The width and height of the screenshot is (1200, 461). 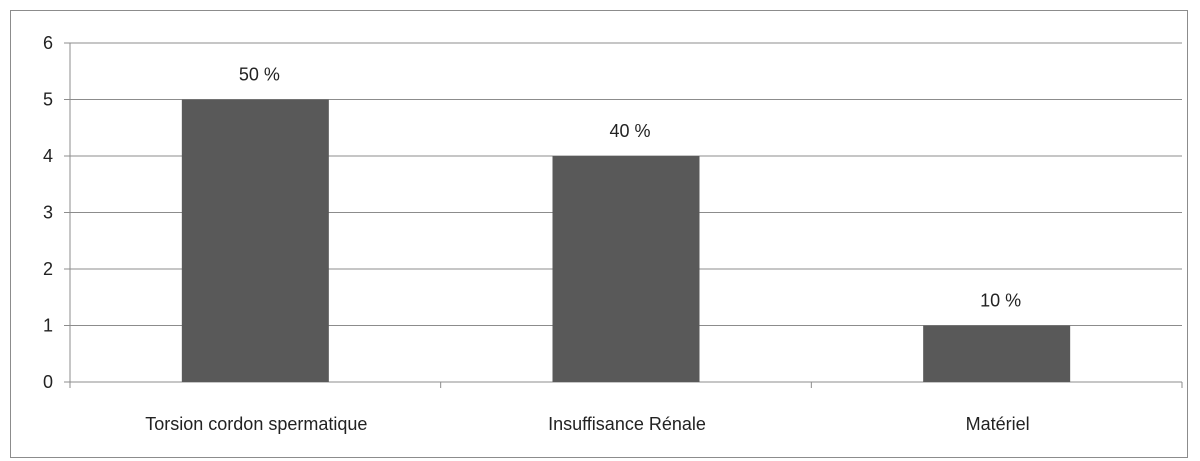 I want to click on y-tick-label: 3, so click(x=48, y=213).